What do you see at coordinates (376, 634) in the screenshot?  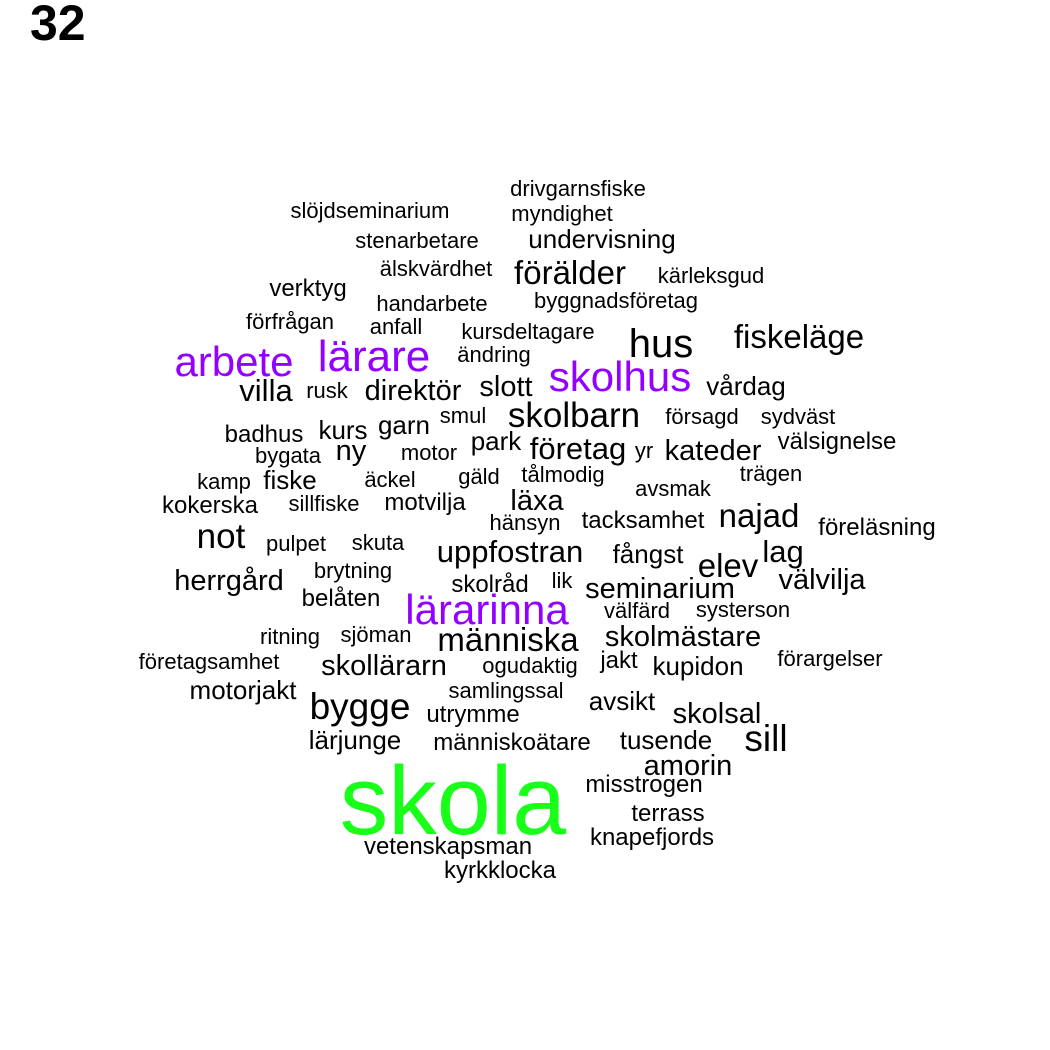 I see `cloud-word: sjöman` at bounding box center [376, 634].